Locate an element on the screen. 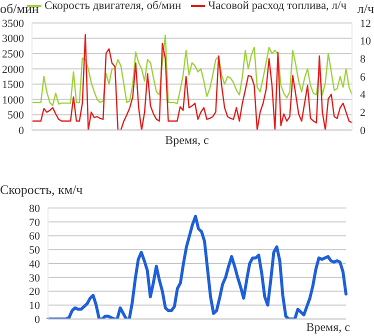 This screenshot has width=374, height=336. y-tick-label: 20 is located at coordinates (34, 292).